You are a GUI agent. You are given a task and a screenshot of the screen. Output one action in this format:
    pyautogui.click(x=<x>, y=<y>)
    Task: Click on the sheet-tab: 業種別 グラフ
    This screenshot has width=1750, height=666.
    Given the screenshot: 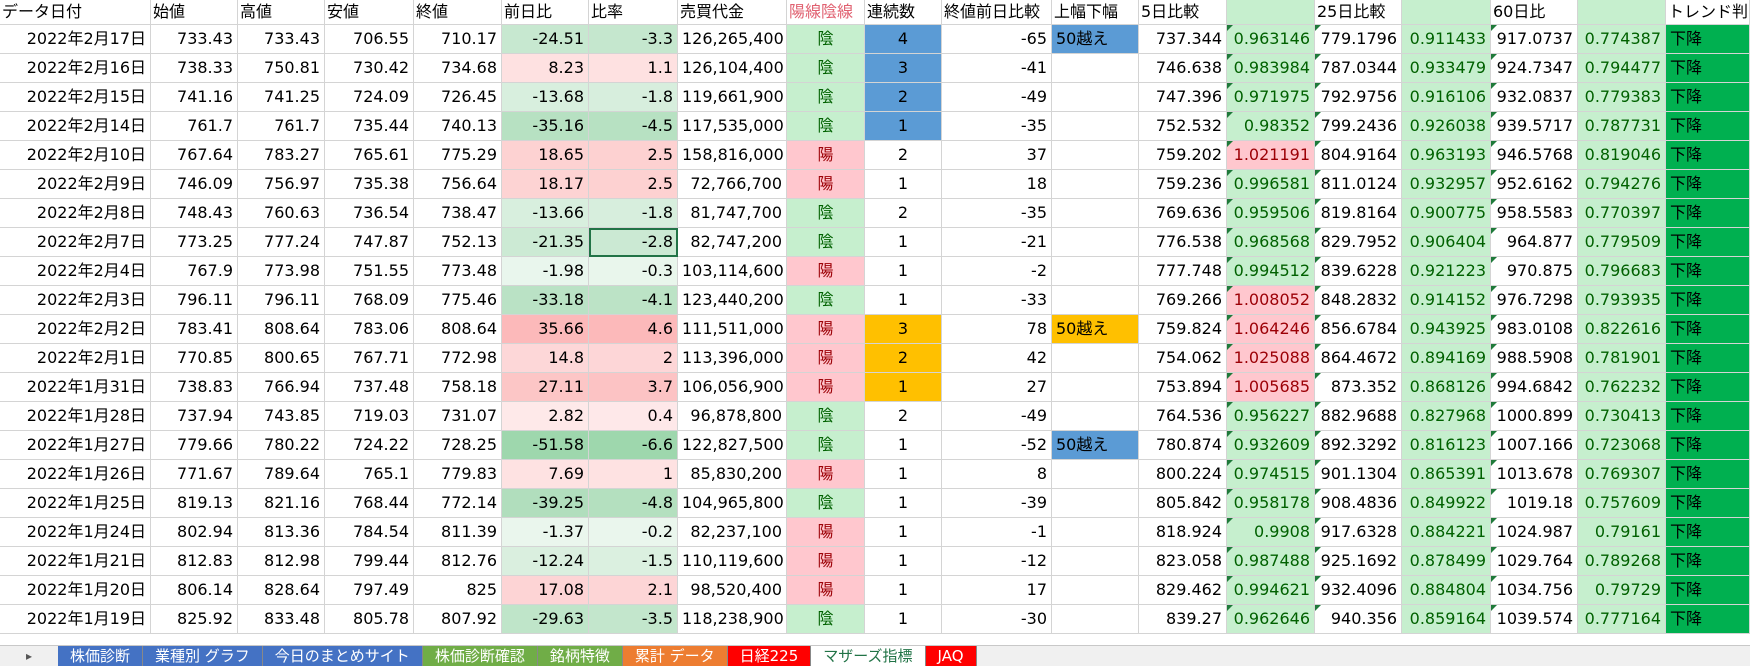 What is the action you would take?
    pyautogui.click(x=203, y=656)
    